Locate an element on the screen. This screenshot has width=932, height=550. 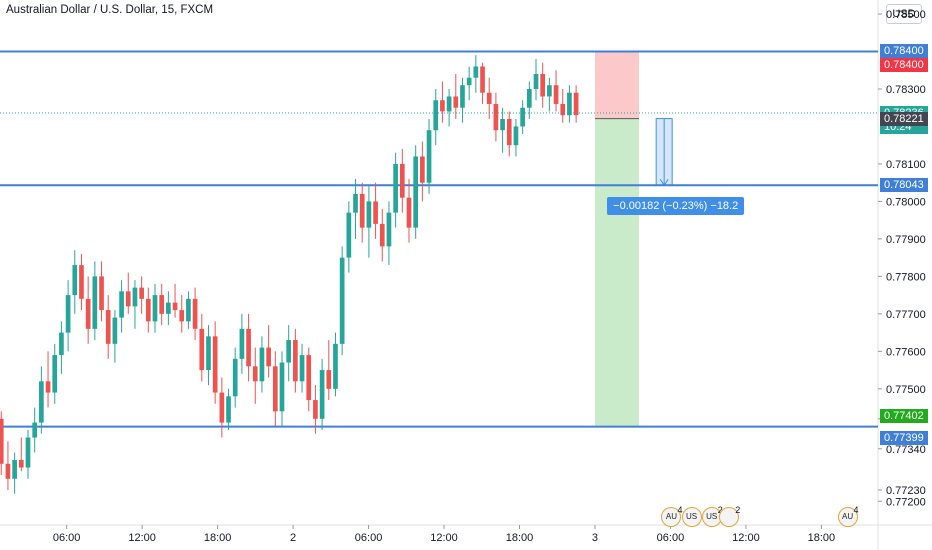
y-tick-label: 0.77200 is located at coordinates (906, 502).